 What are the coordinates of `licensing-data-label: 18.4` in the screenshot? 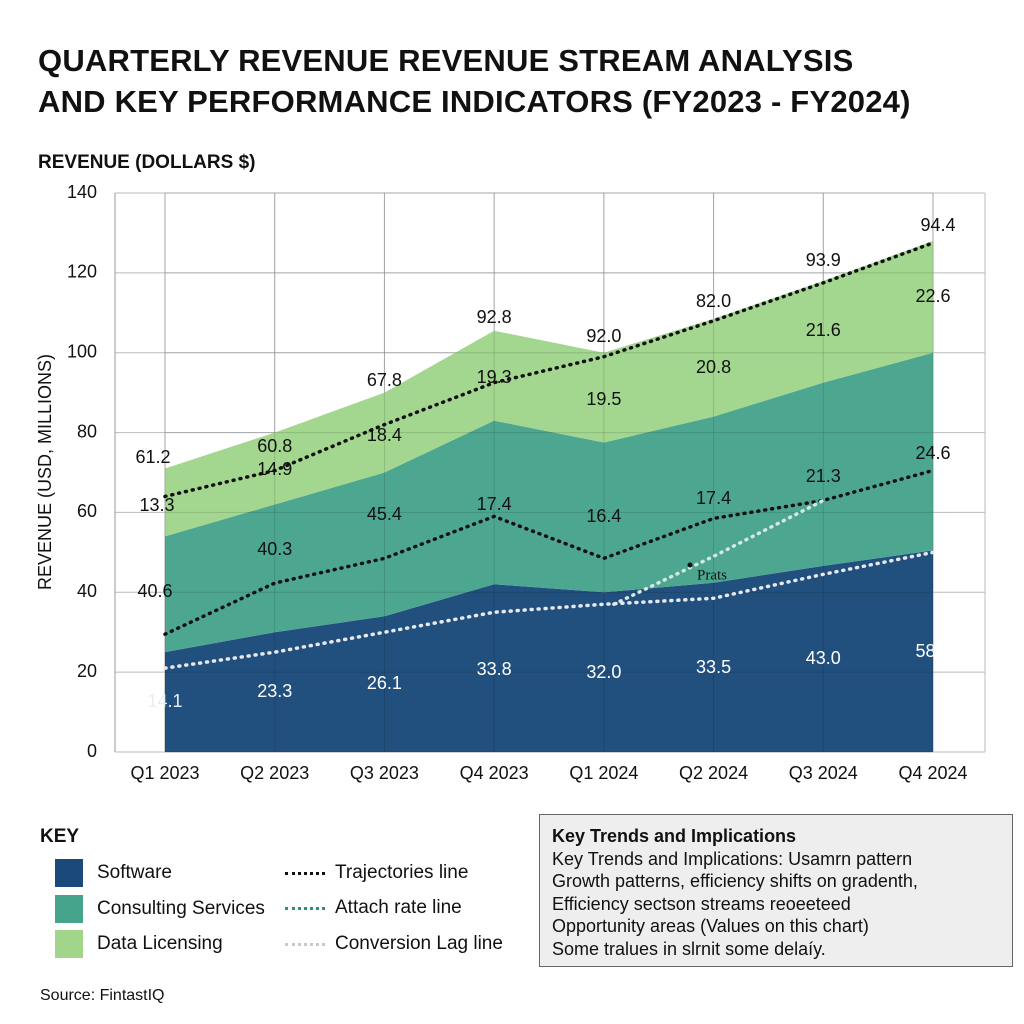 It's located at (384, 435).